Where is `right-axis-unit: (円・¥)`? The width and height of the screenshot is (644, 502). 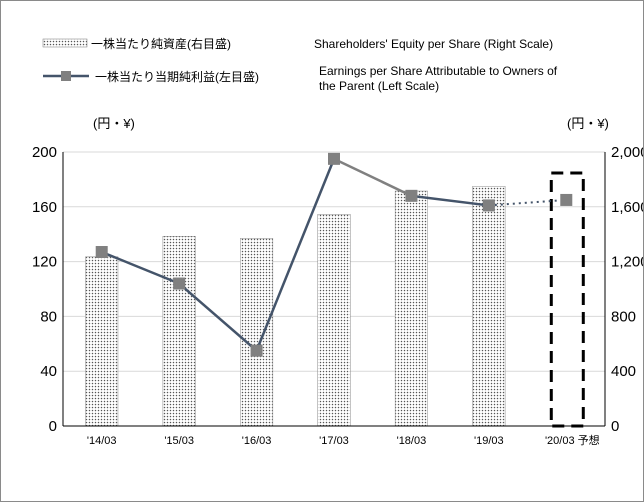 right-axis-unit: (円・¥) is located at coordinates (588, 123).